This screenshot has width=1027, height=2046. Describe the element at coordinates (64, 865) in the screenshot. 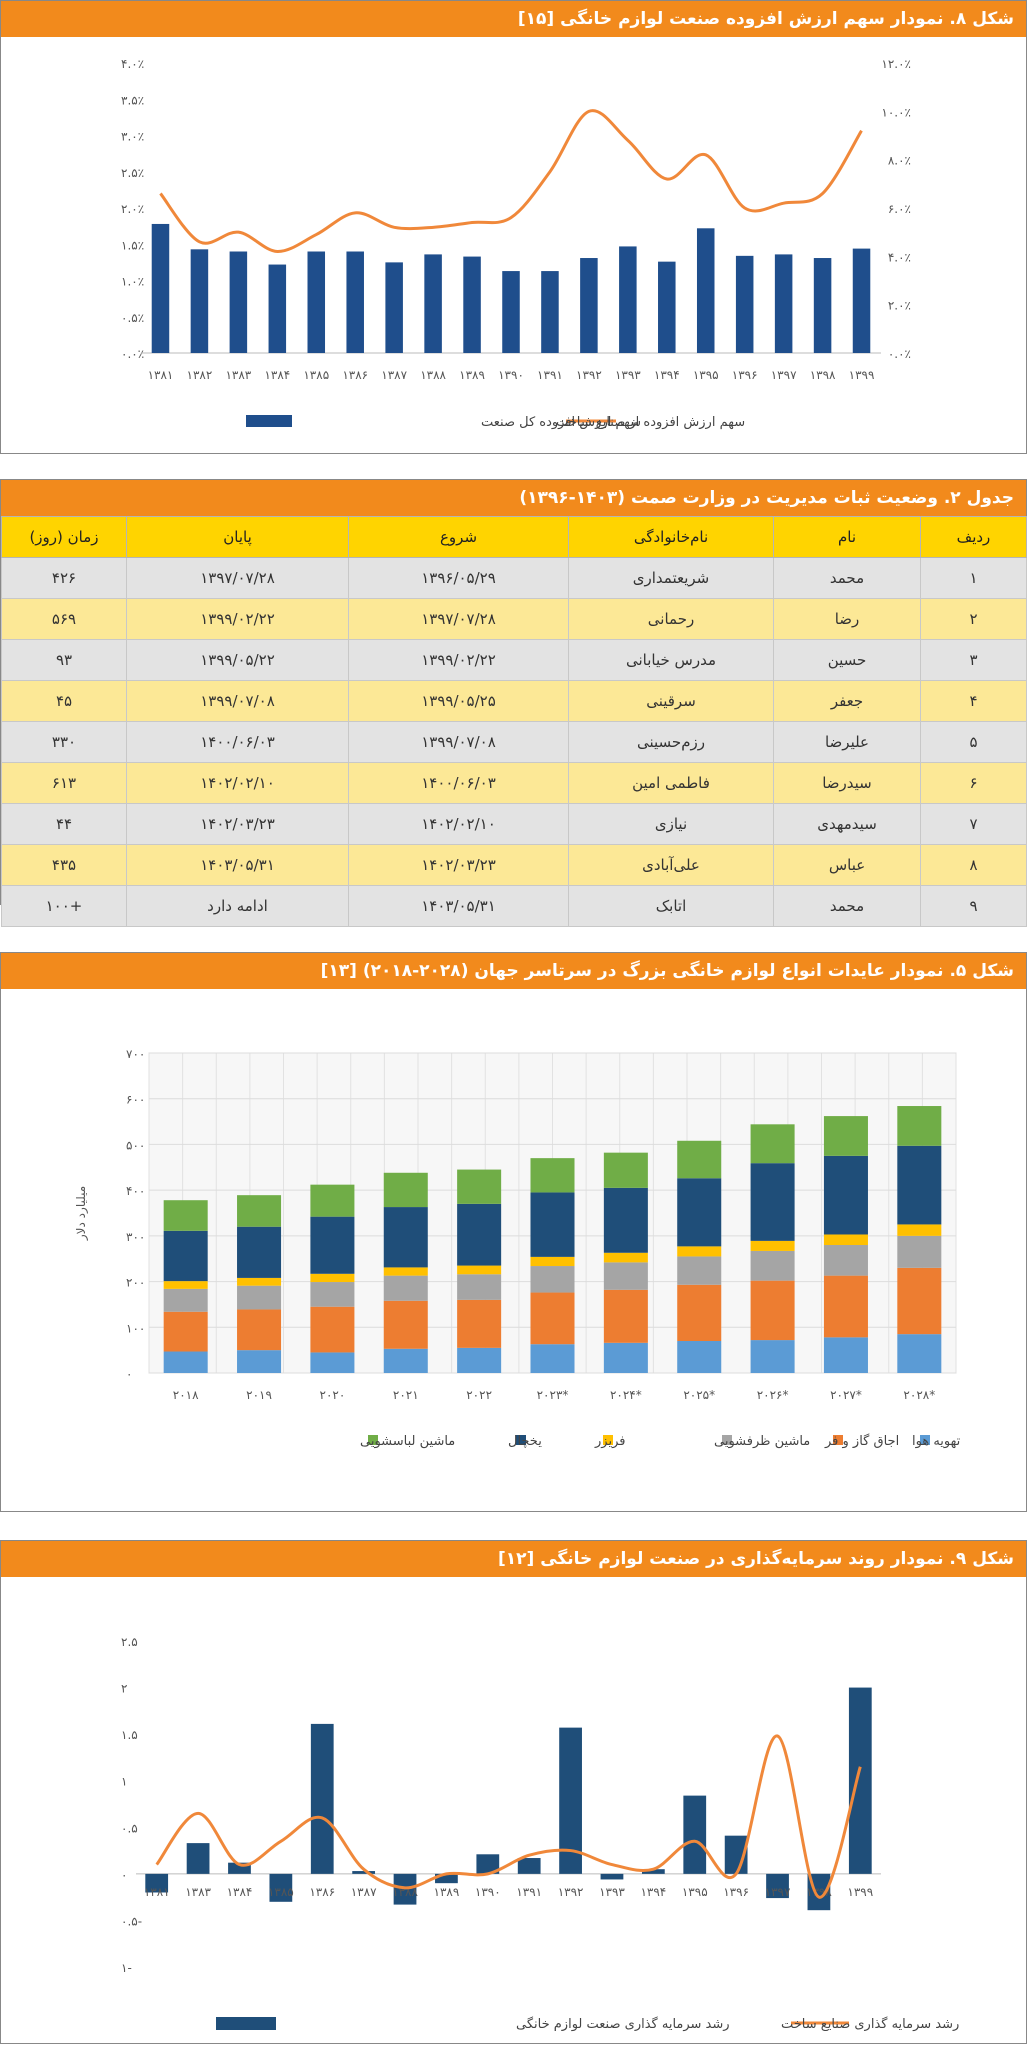

I see `table-cell: ۴۳۵` at that location.